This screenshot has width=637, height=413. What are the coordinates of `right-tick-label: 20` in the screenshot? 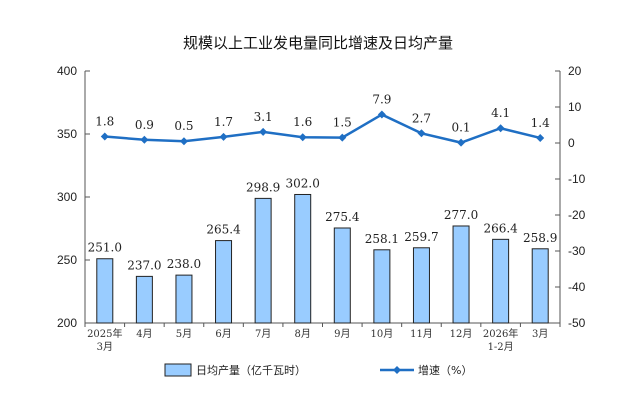 It's located at (575, 71).